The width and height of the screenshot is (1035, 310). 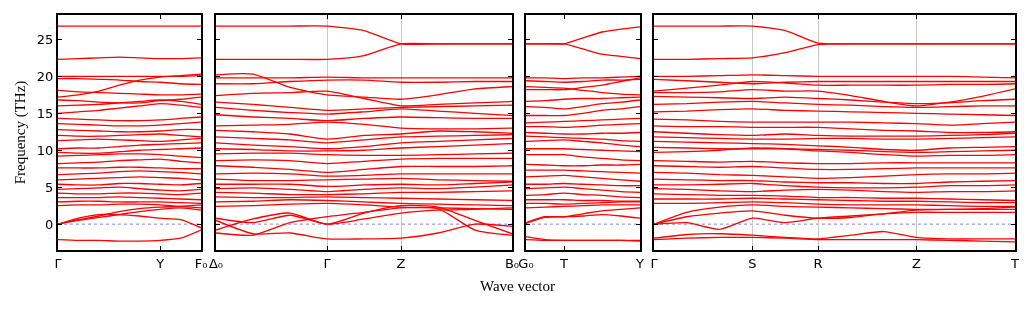 I want to click on x-tick-label: B₀, so click(x=512, y=263).